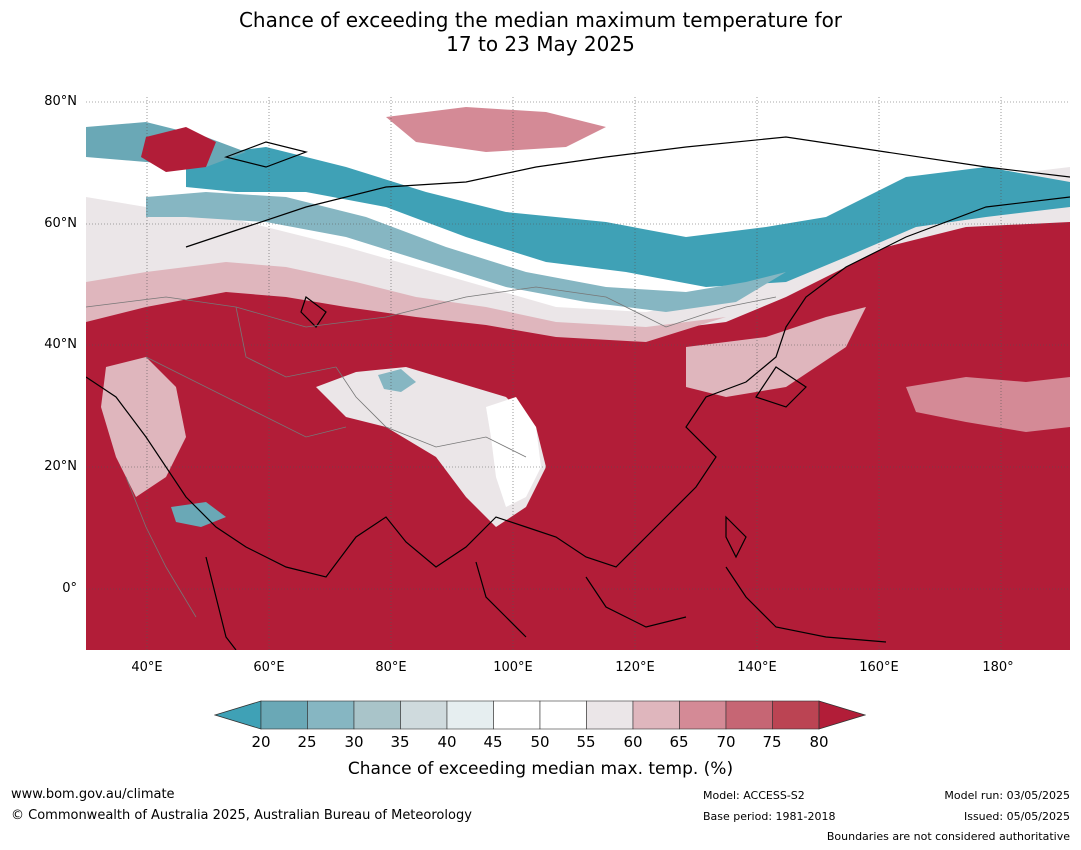 The image size is (1081, 850). Describe the element at coordinates (988, 404) in the screenshot. I see `pacific-pink-patches` at that location.